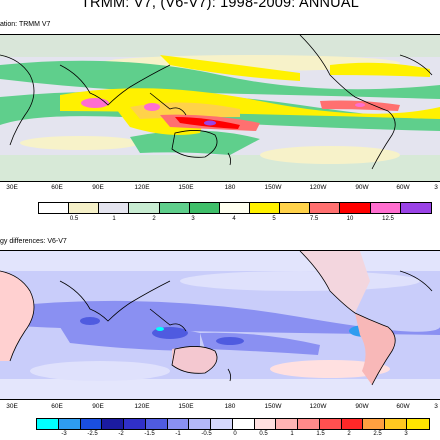 The image size is (440, 440). I want to click on colorbar-label: 0, so click(235, 434).